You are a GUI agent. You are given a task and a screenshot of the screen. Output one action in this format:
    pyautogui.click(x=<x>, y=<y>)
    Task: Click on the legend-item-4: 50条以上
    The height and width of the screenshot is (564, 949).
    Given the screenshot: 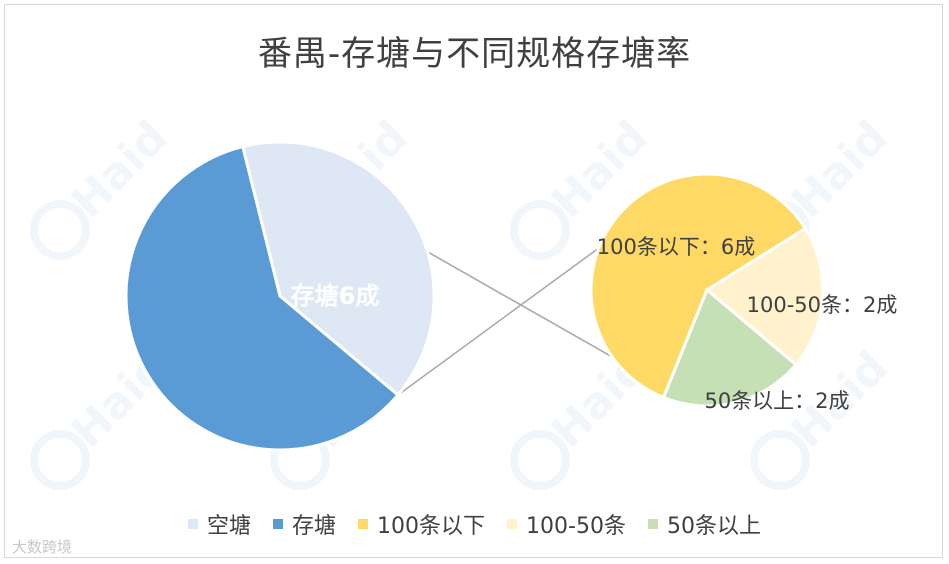 What is the action you would take?
    pyautogui.click(x=704, y=524)
    